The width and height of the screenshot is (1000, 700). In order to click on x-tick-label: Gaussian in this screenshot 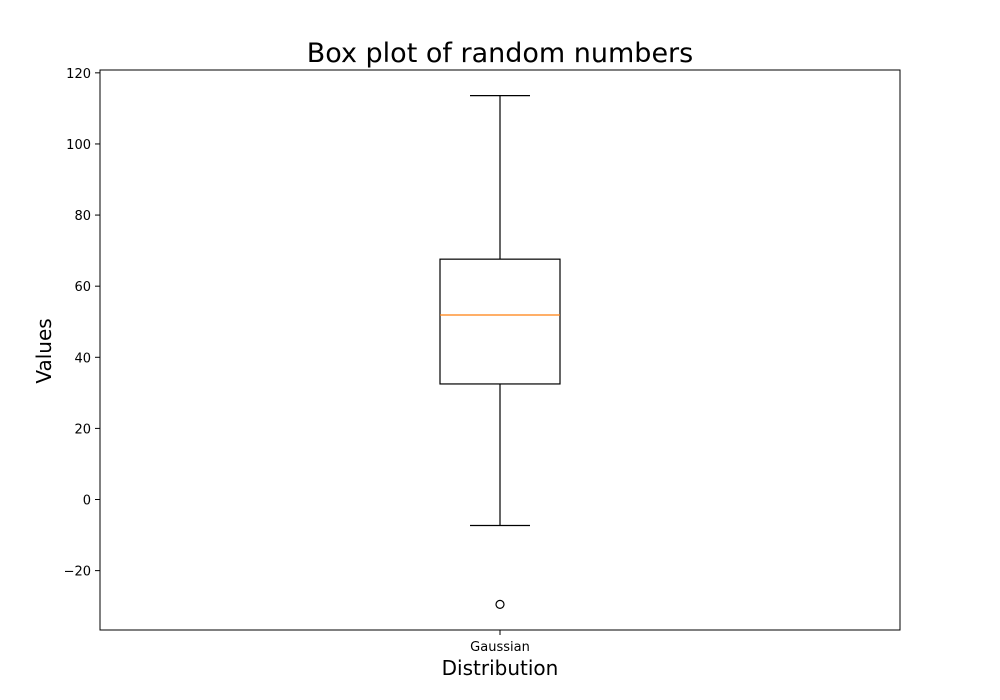, I will do `click(500, 647)`.